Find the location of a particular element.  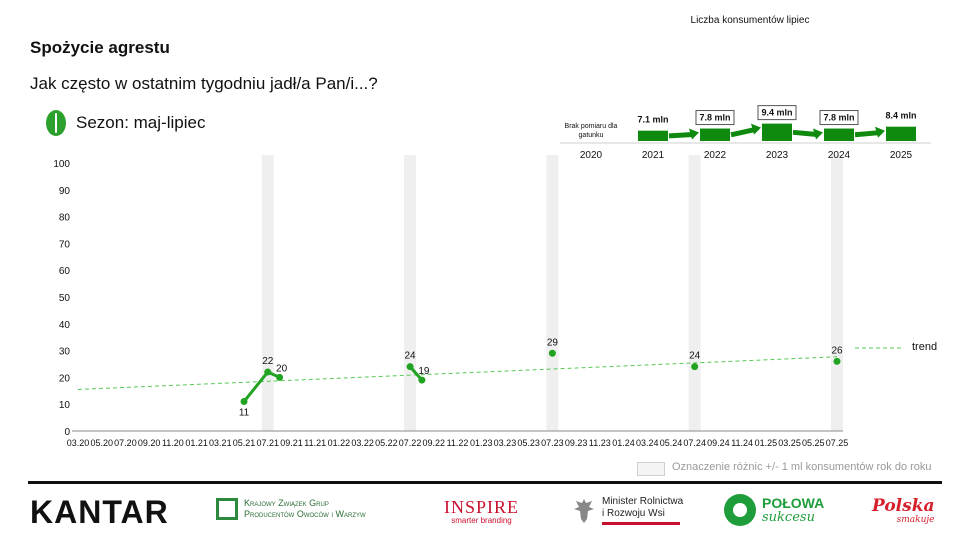

inspire-logo: INSPIRE smarter branding is located at coordinates (481, 511).